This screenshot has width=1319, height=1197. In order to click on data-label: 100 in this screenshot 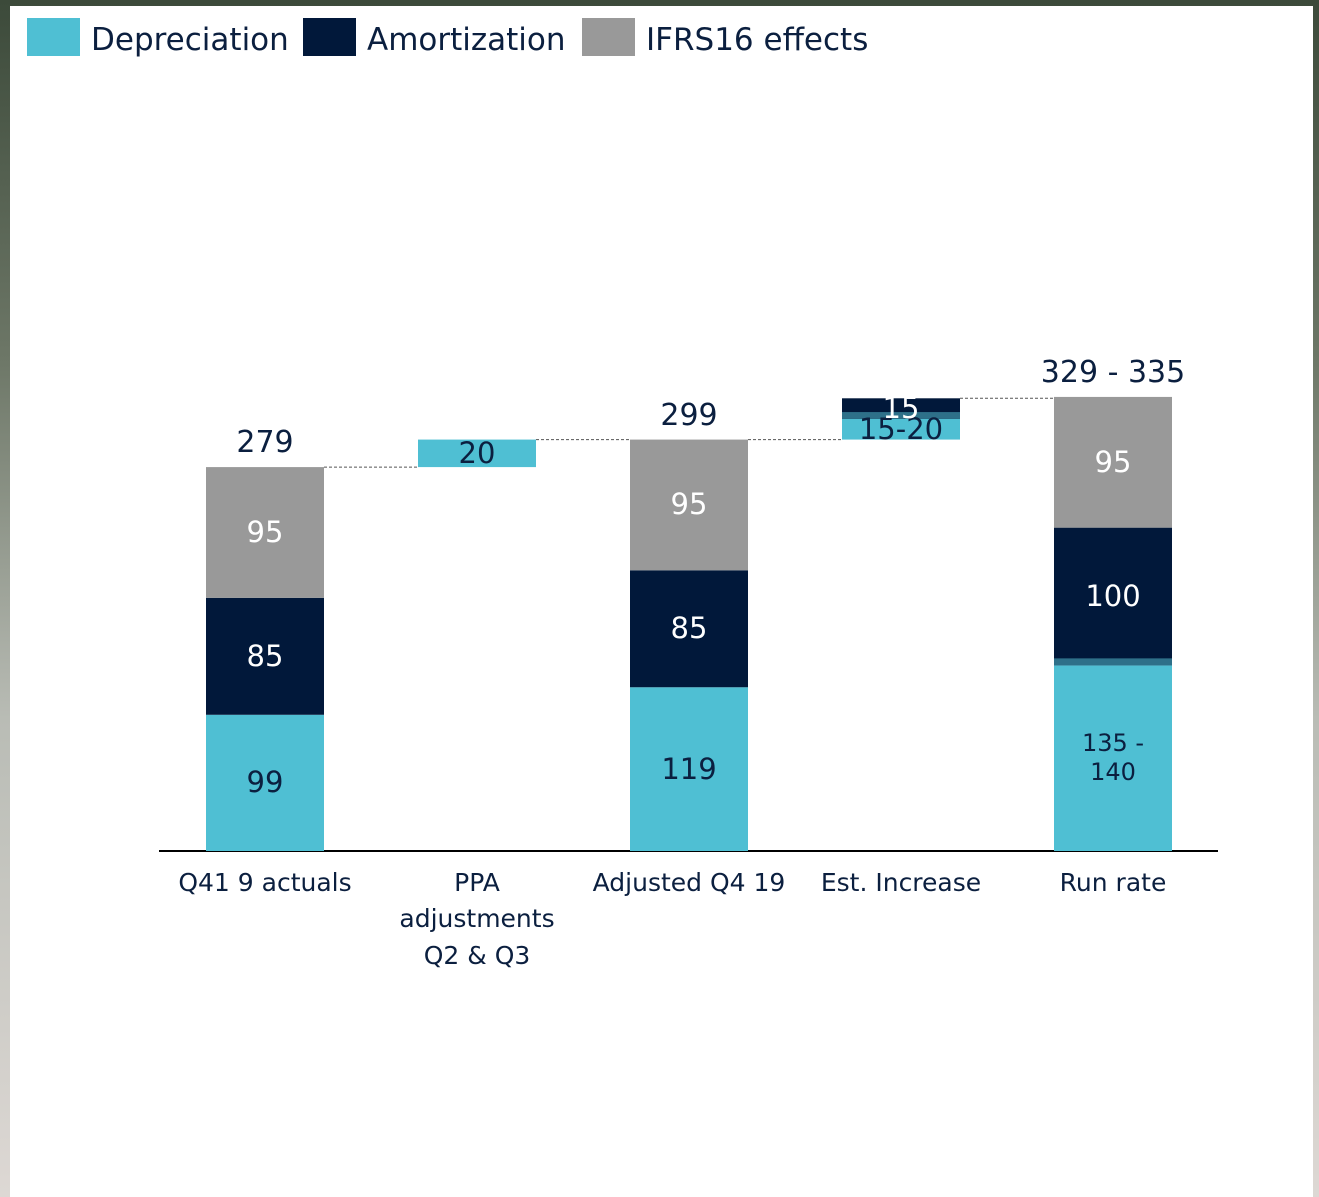, I will do `click(1113, 595)`.